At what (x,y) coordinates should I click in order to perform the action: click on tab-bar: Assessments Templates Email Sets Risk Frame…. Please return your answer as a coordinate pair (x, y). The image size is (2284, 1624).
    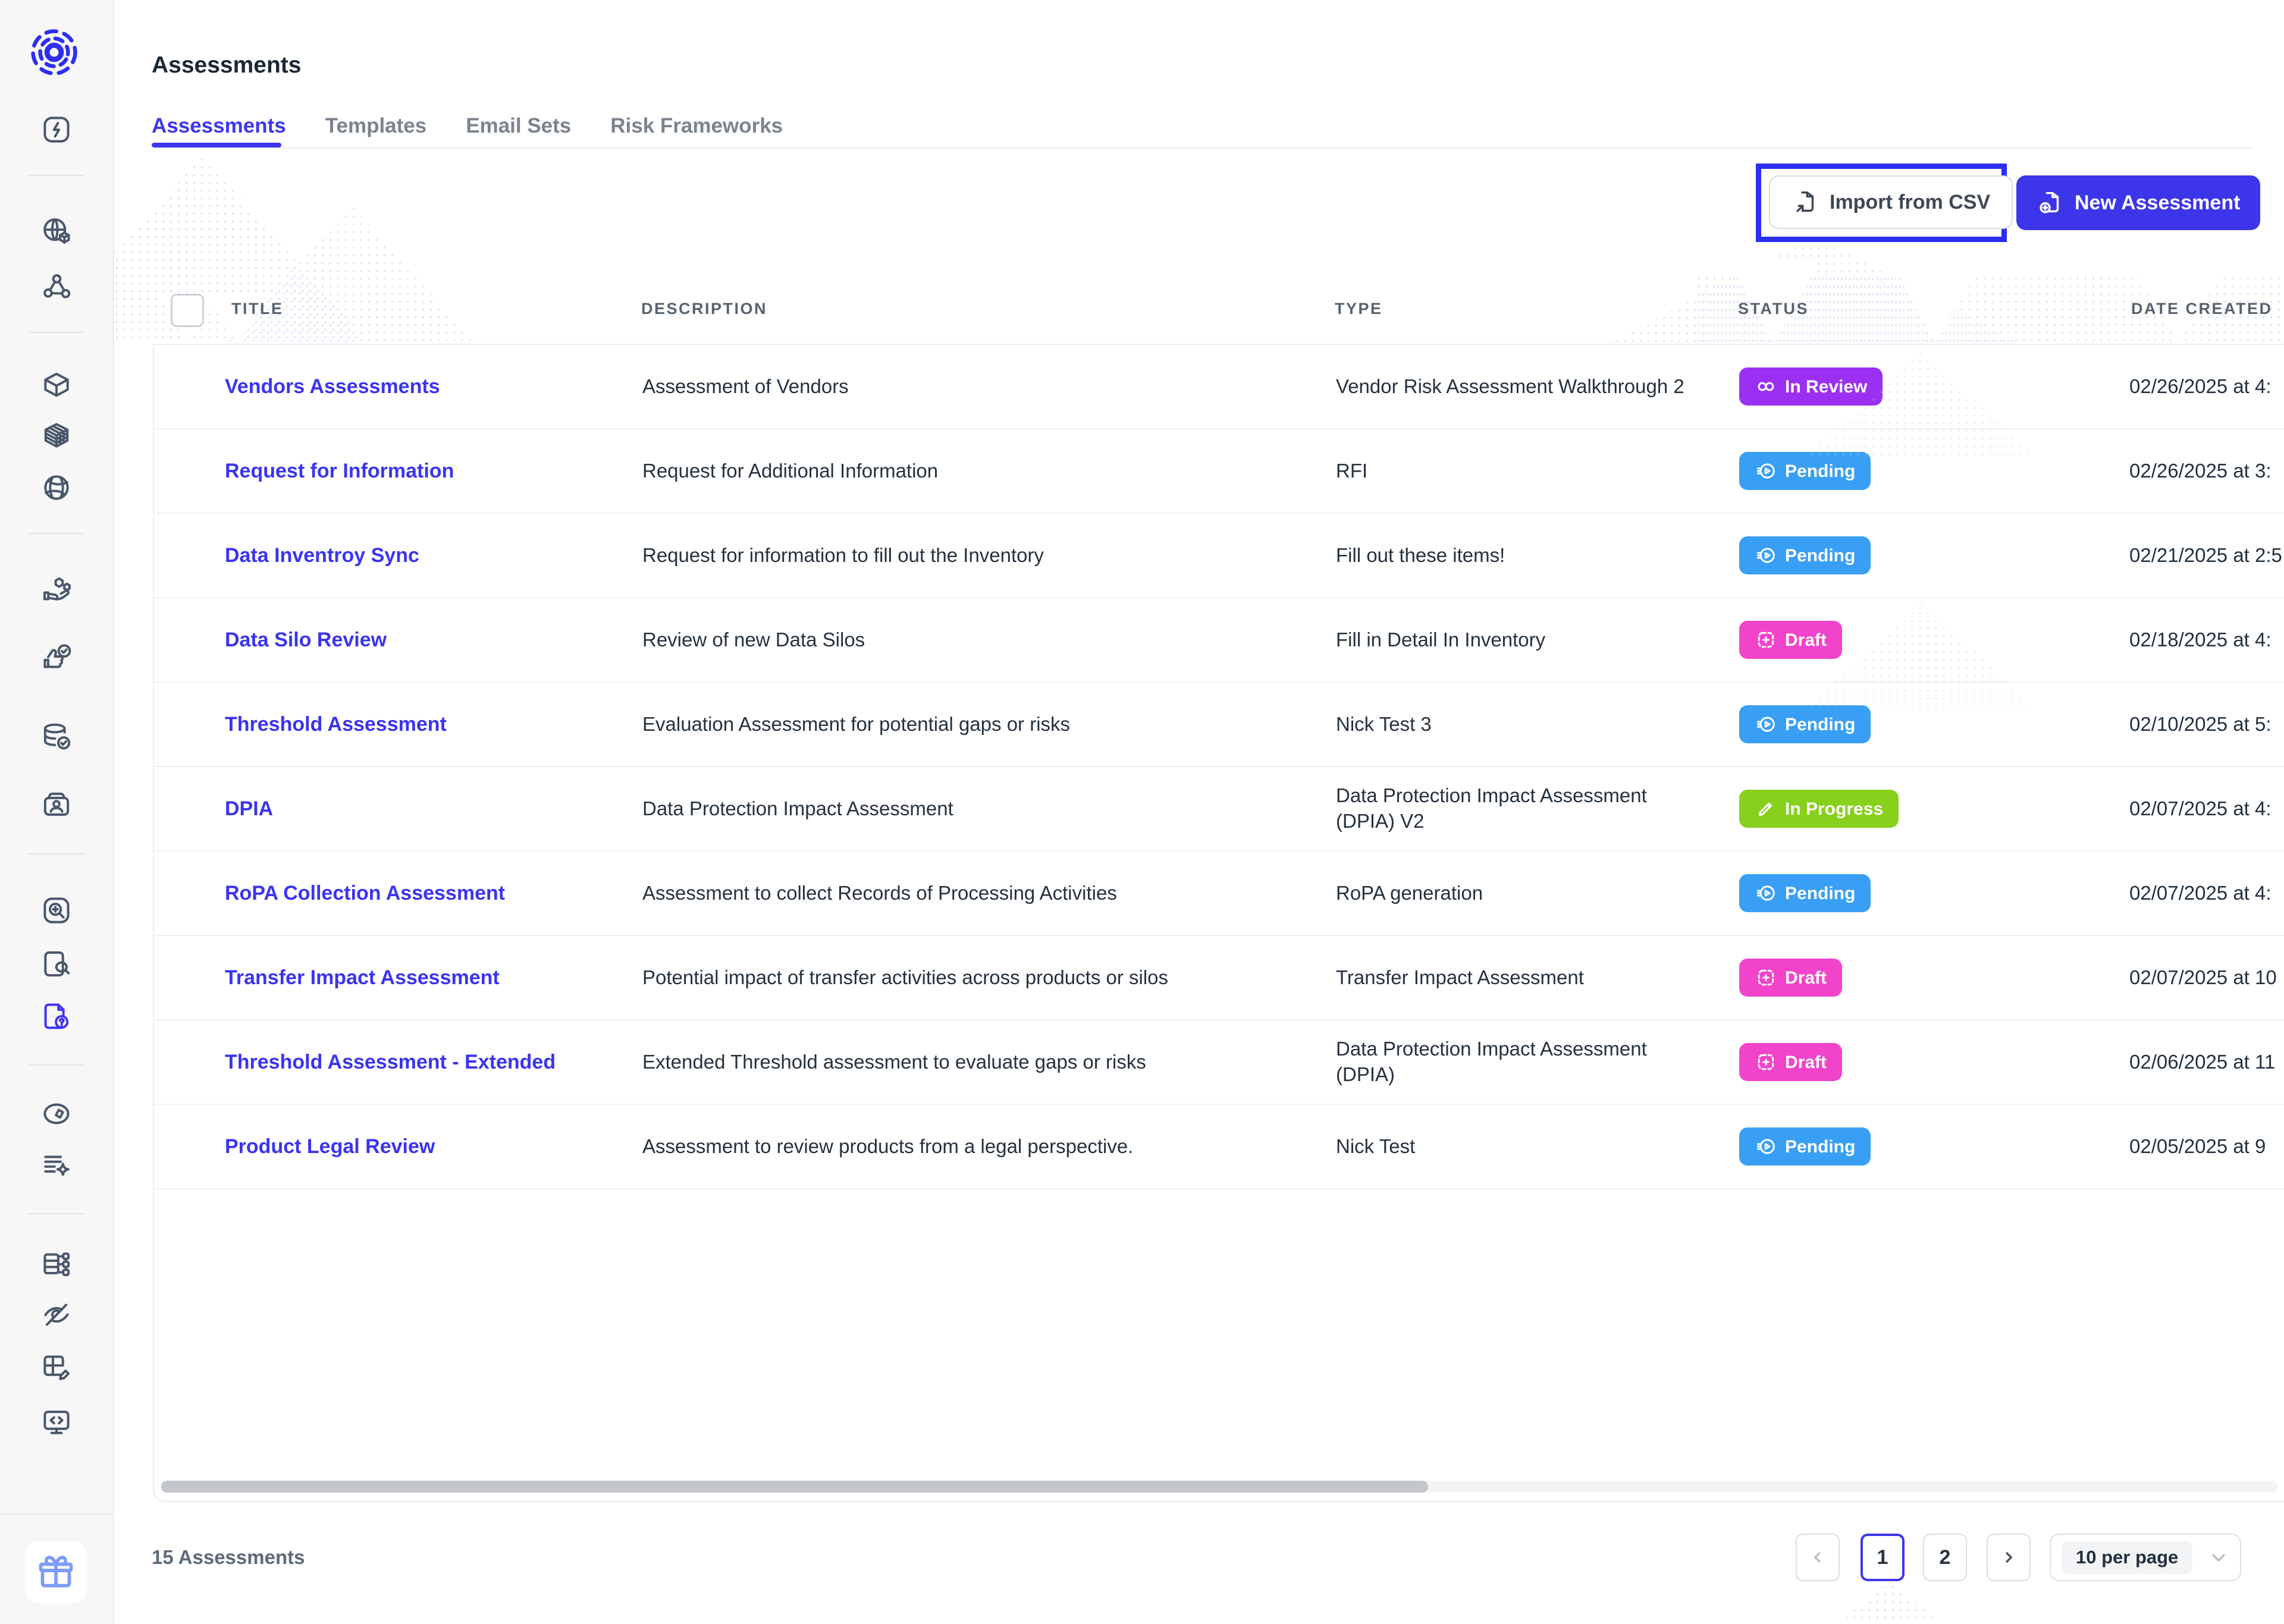
    Looking at the image, I should click on (467, 126).